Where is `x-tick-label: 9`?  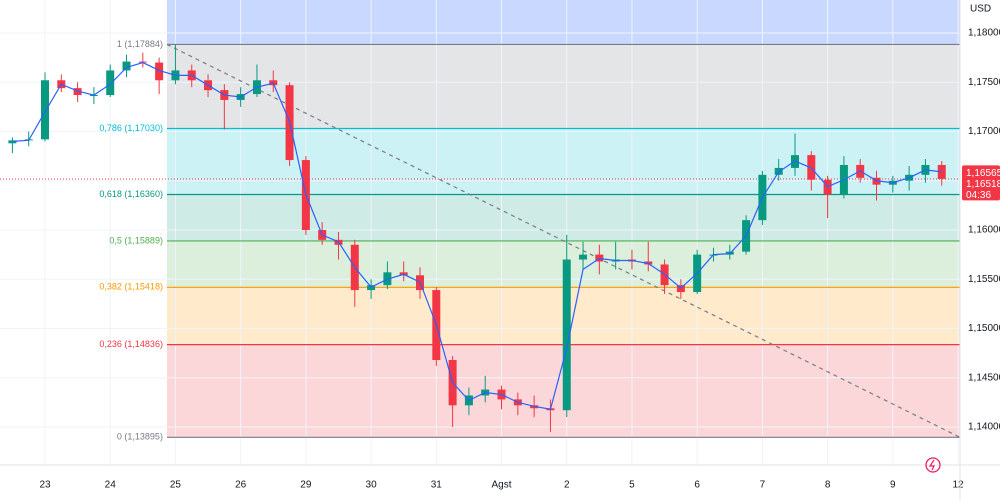
x-tick-label: 9 is located at coordinates (893, 485).